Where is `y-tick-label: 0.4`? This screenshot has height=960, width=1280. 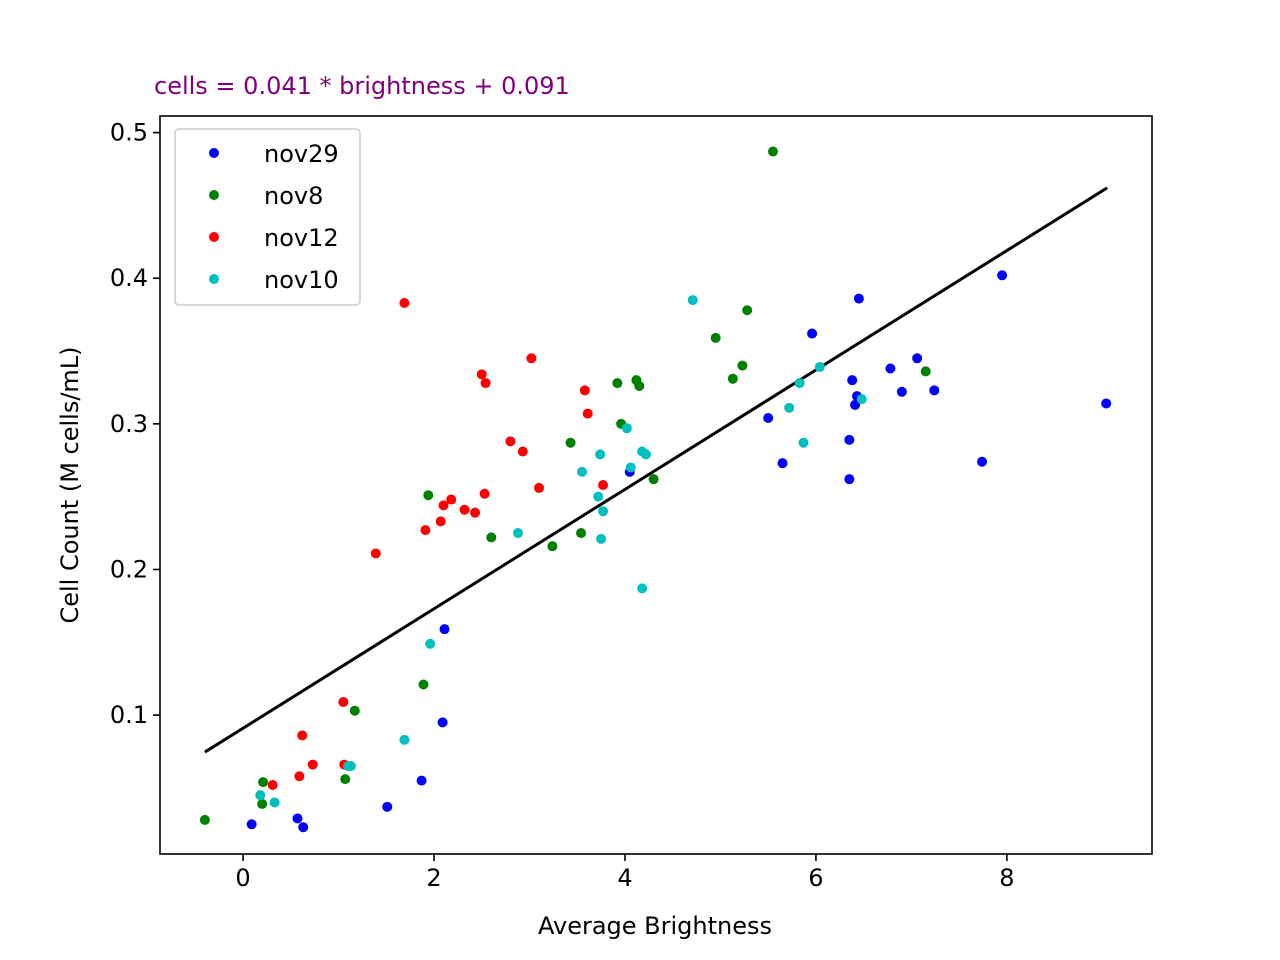
y-tick-label: 0.4 is located at coordinates (129, 278).